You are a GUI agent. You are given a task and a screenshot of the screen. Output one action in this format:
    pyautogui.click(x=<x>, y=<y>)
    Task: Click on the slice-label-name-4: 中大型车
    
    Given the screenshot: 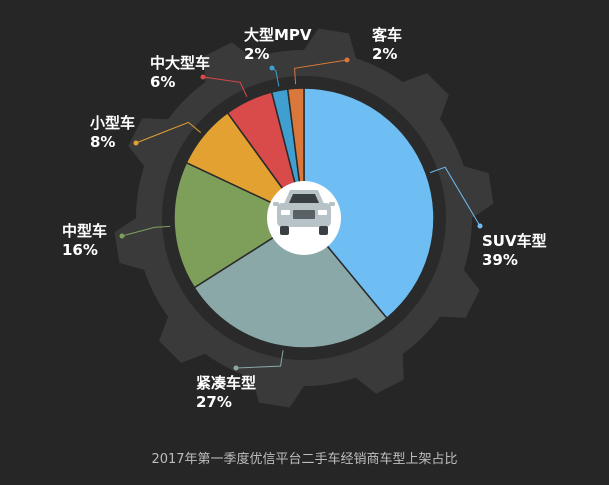 What is the action you would take?
    pyautogui.click(x=180, y=63)
    